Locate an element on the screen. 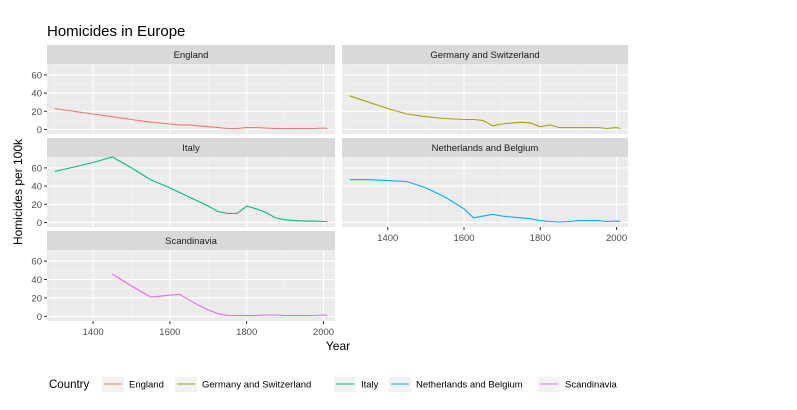  legend-title: Country is located at coordinates (69, 385).